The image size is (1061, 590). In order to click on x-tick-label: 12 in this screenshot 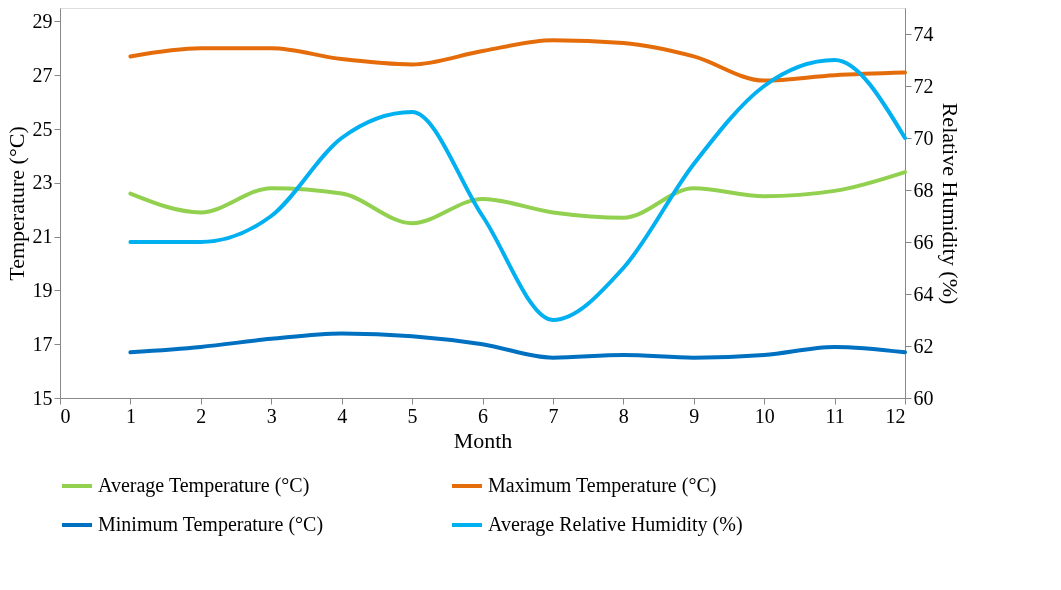, I will do `click(895, 415)`.